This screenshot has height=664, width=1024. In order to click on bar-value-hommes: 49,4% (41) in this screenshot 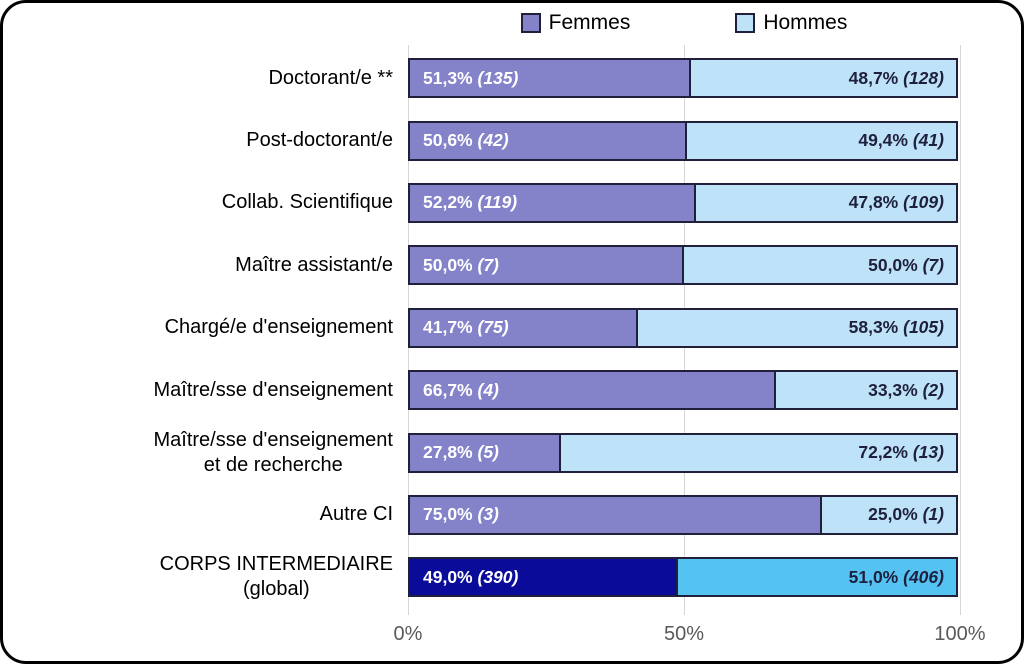, I will do `click(901, 140)`.